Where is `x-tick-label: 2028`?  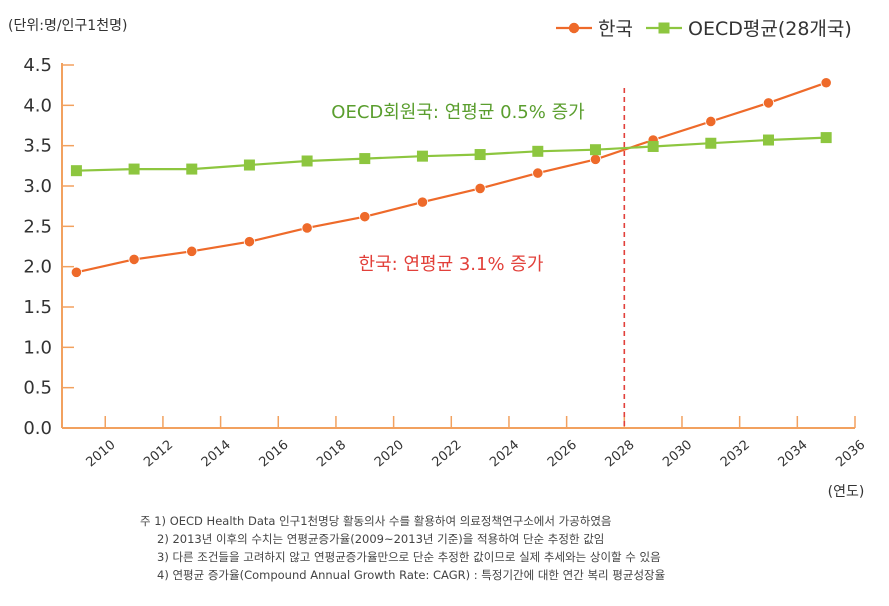 x-tick-label: 2028 is located at coordinates (620, 454).